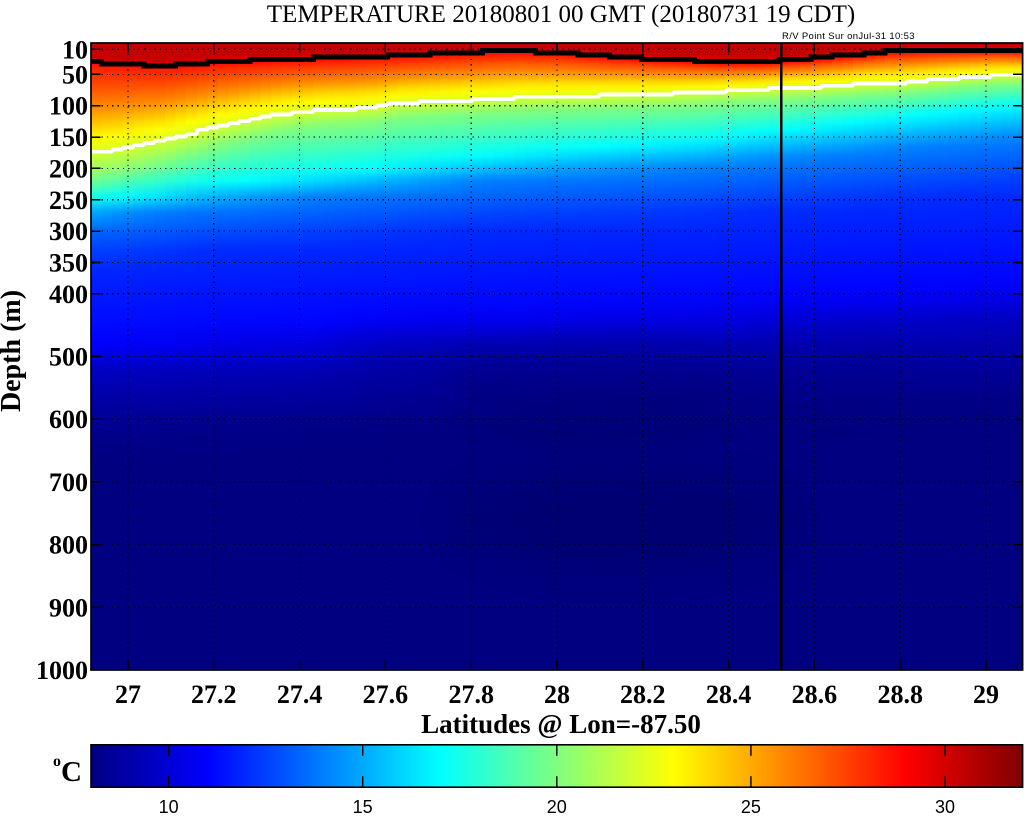 The width and height of the screenshot is (1029, 826). What do you see at coordinates (643, 694) in the screenshot?
I see `svg-text: 28.2` at bounding box center [643, 694].